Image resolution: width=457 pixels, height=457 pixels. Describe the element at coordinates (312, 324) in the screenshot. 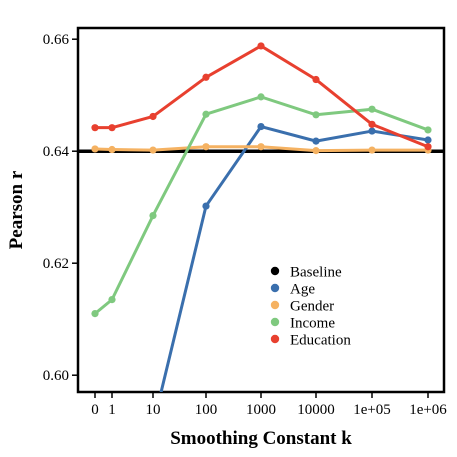

I see `legend-label-income: Income` at that location.